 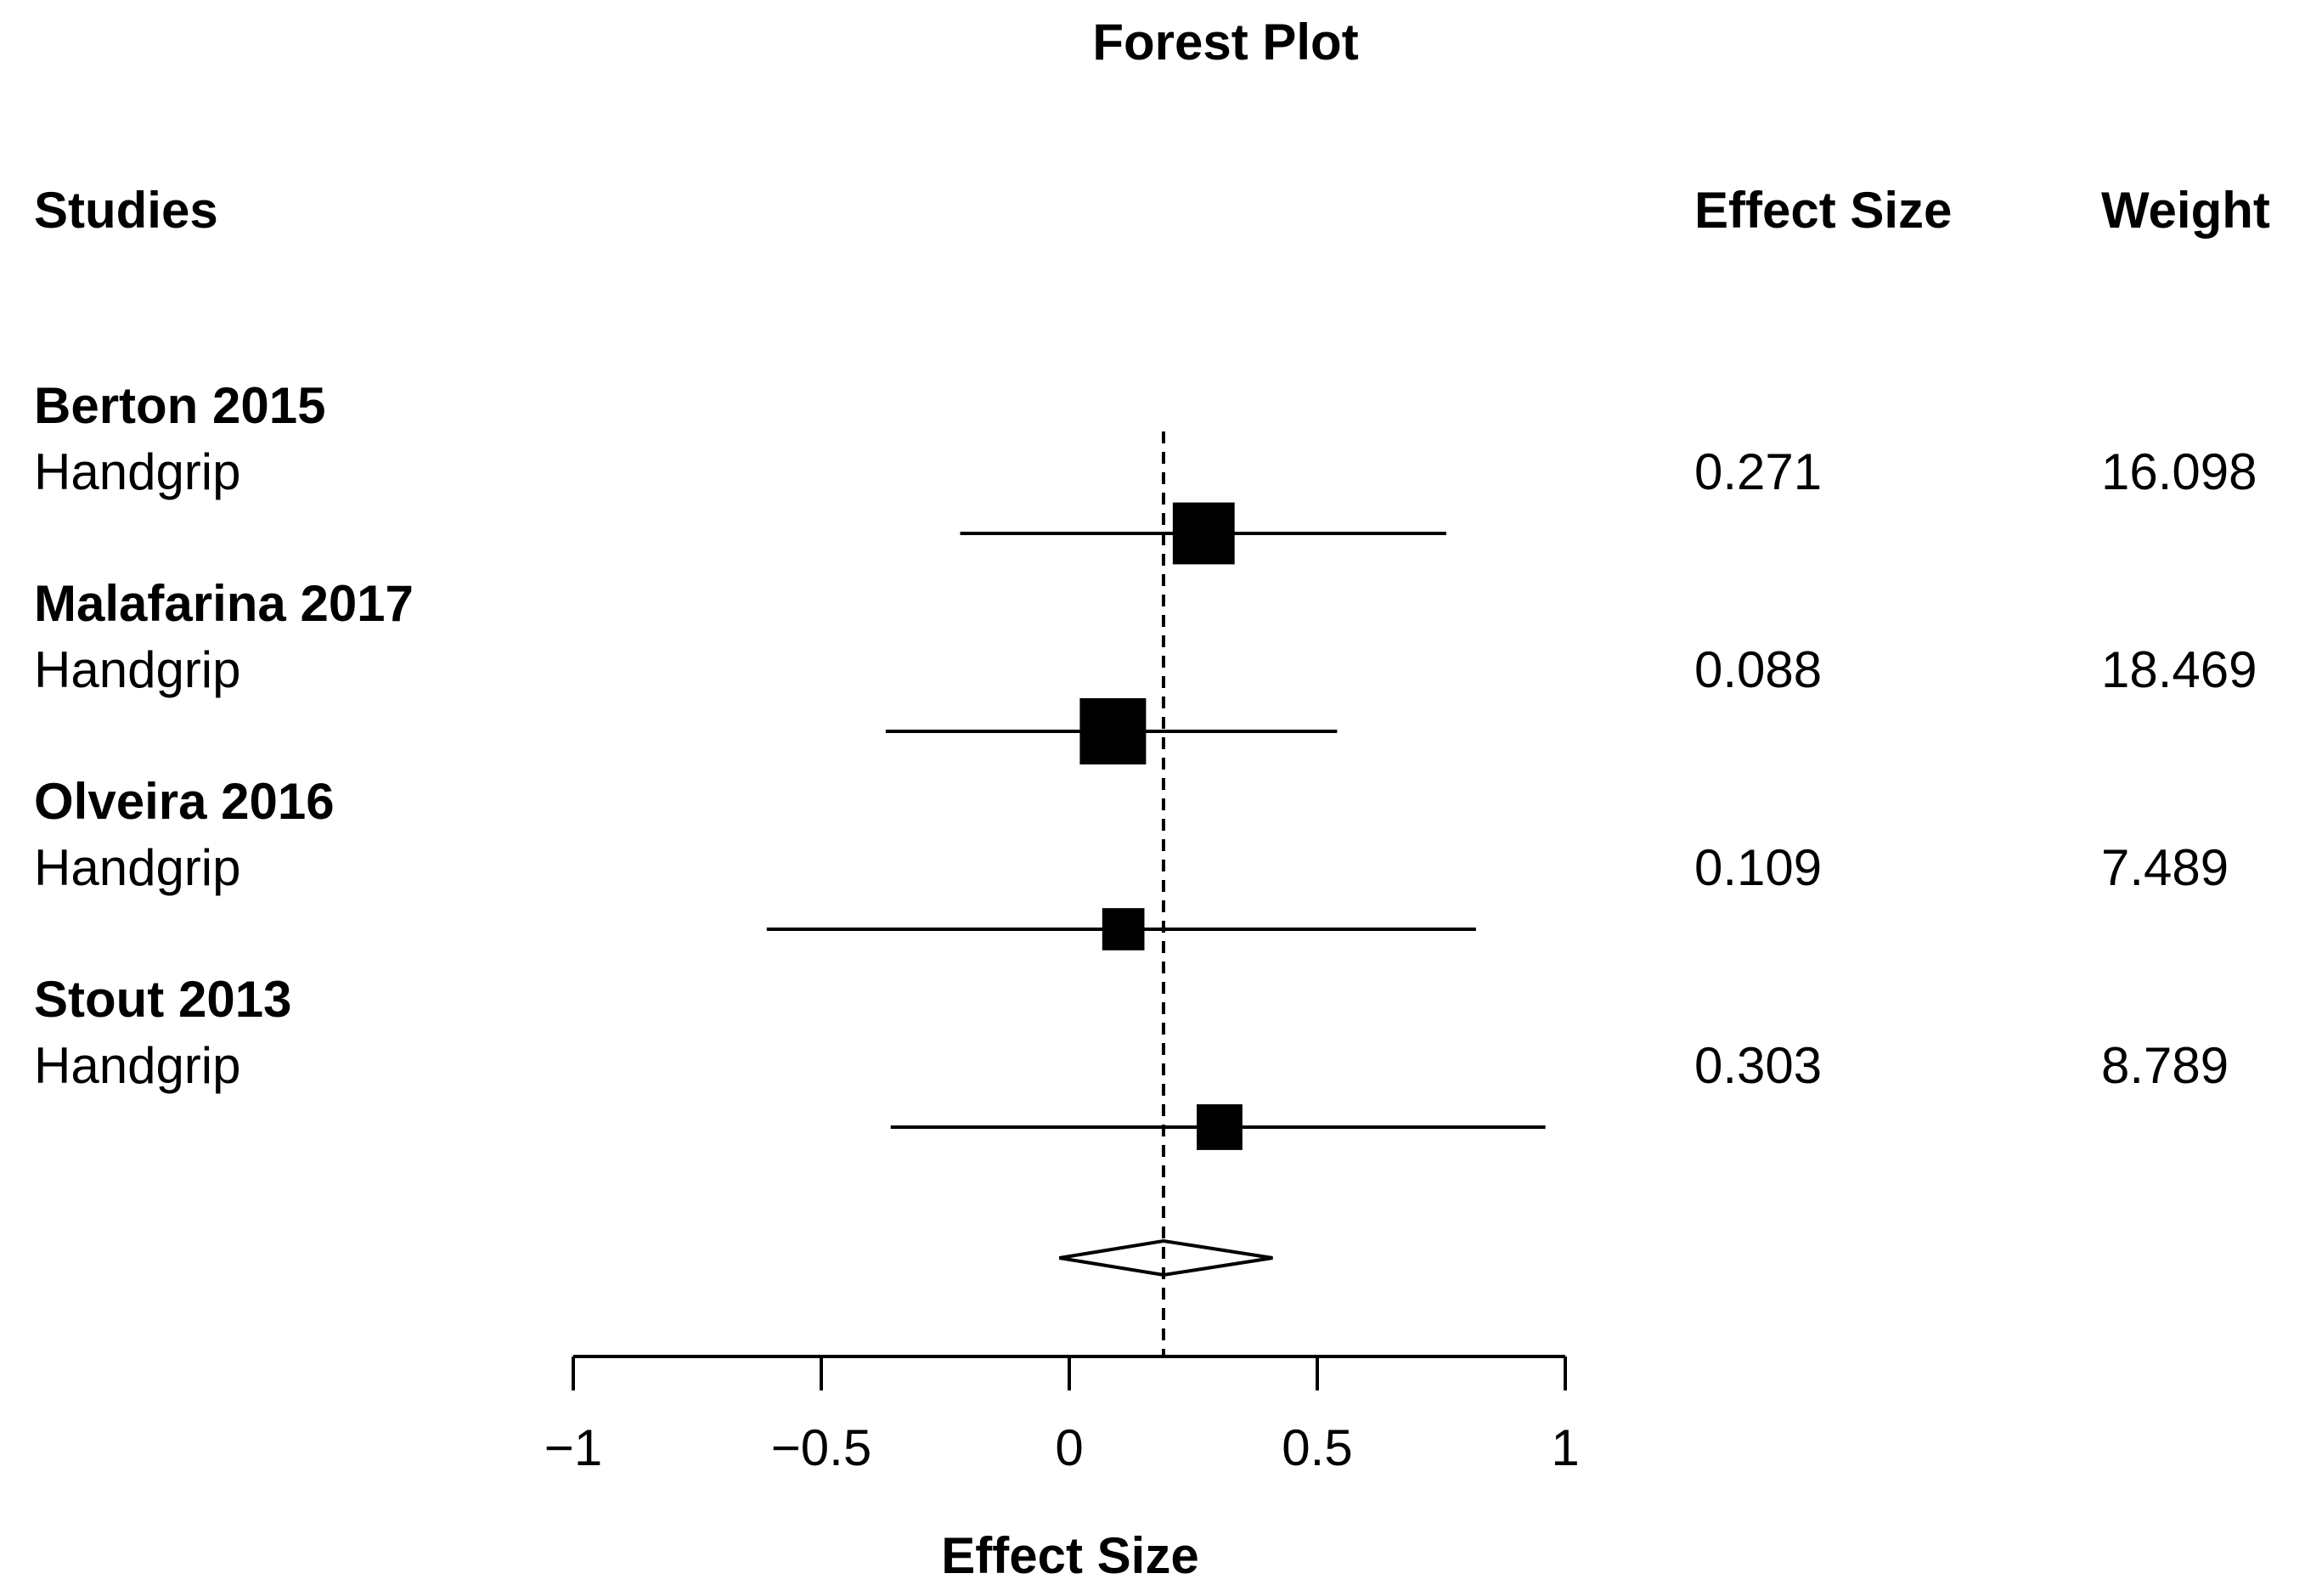 I want to click on column-header-studies: Studies, so click(x=126, y=210).